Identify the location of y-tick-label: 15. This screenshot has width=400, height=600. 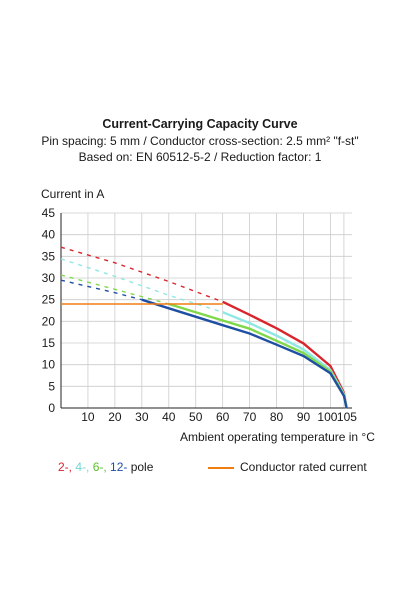
(49, 343).